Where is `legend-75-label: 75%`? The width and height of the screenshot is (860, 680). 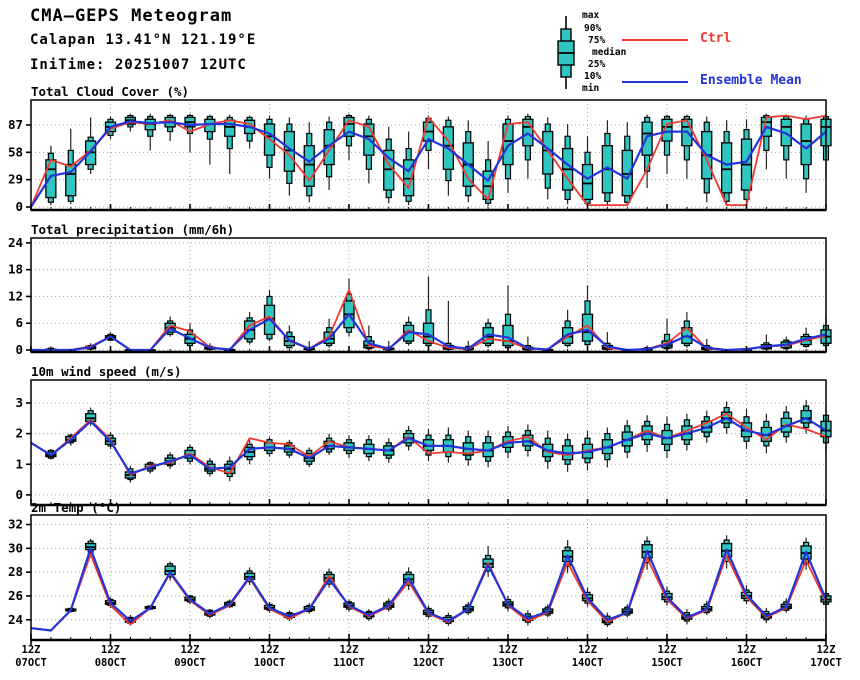
legend-75-label: 75% is located at coordinates (597, 40).